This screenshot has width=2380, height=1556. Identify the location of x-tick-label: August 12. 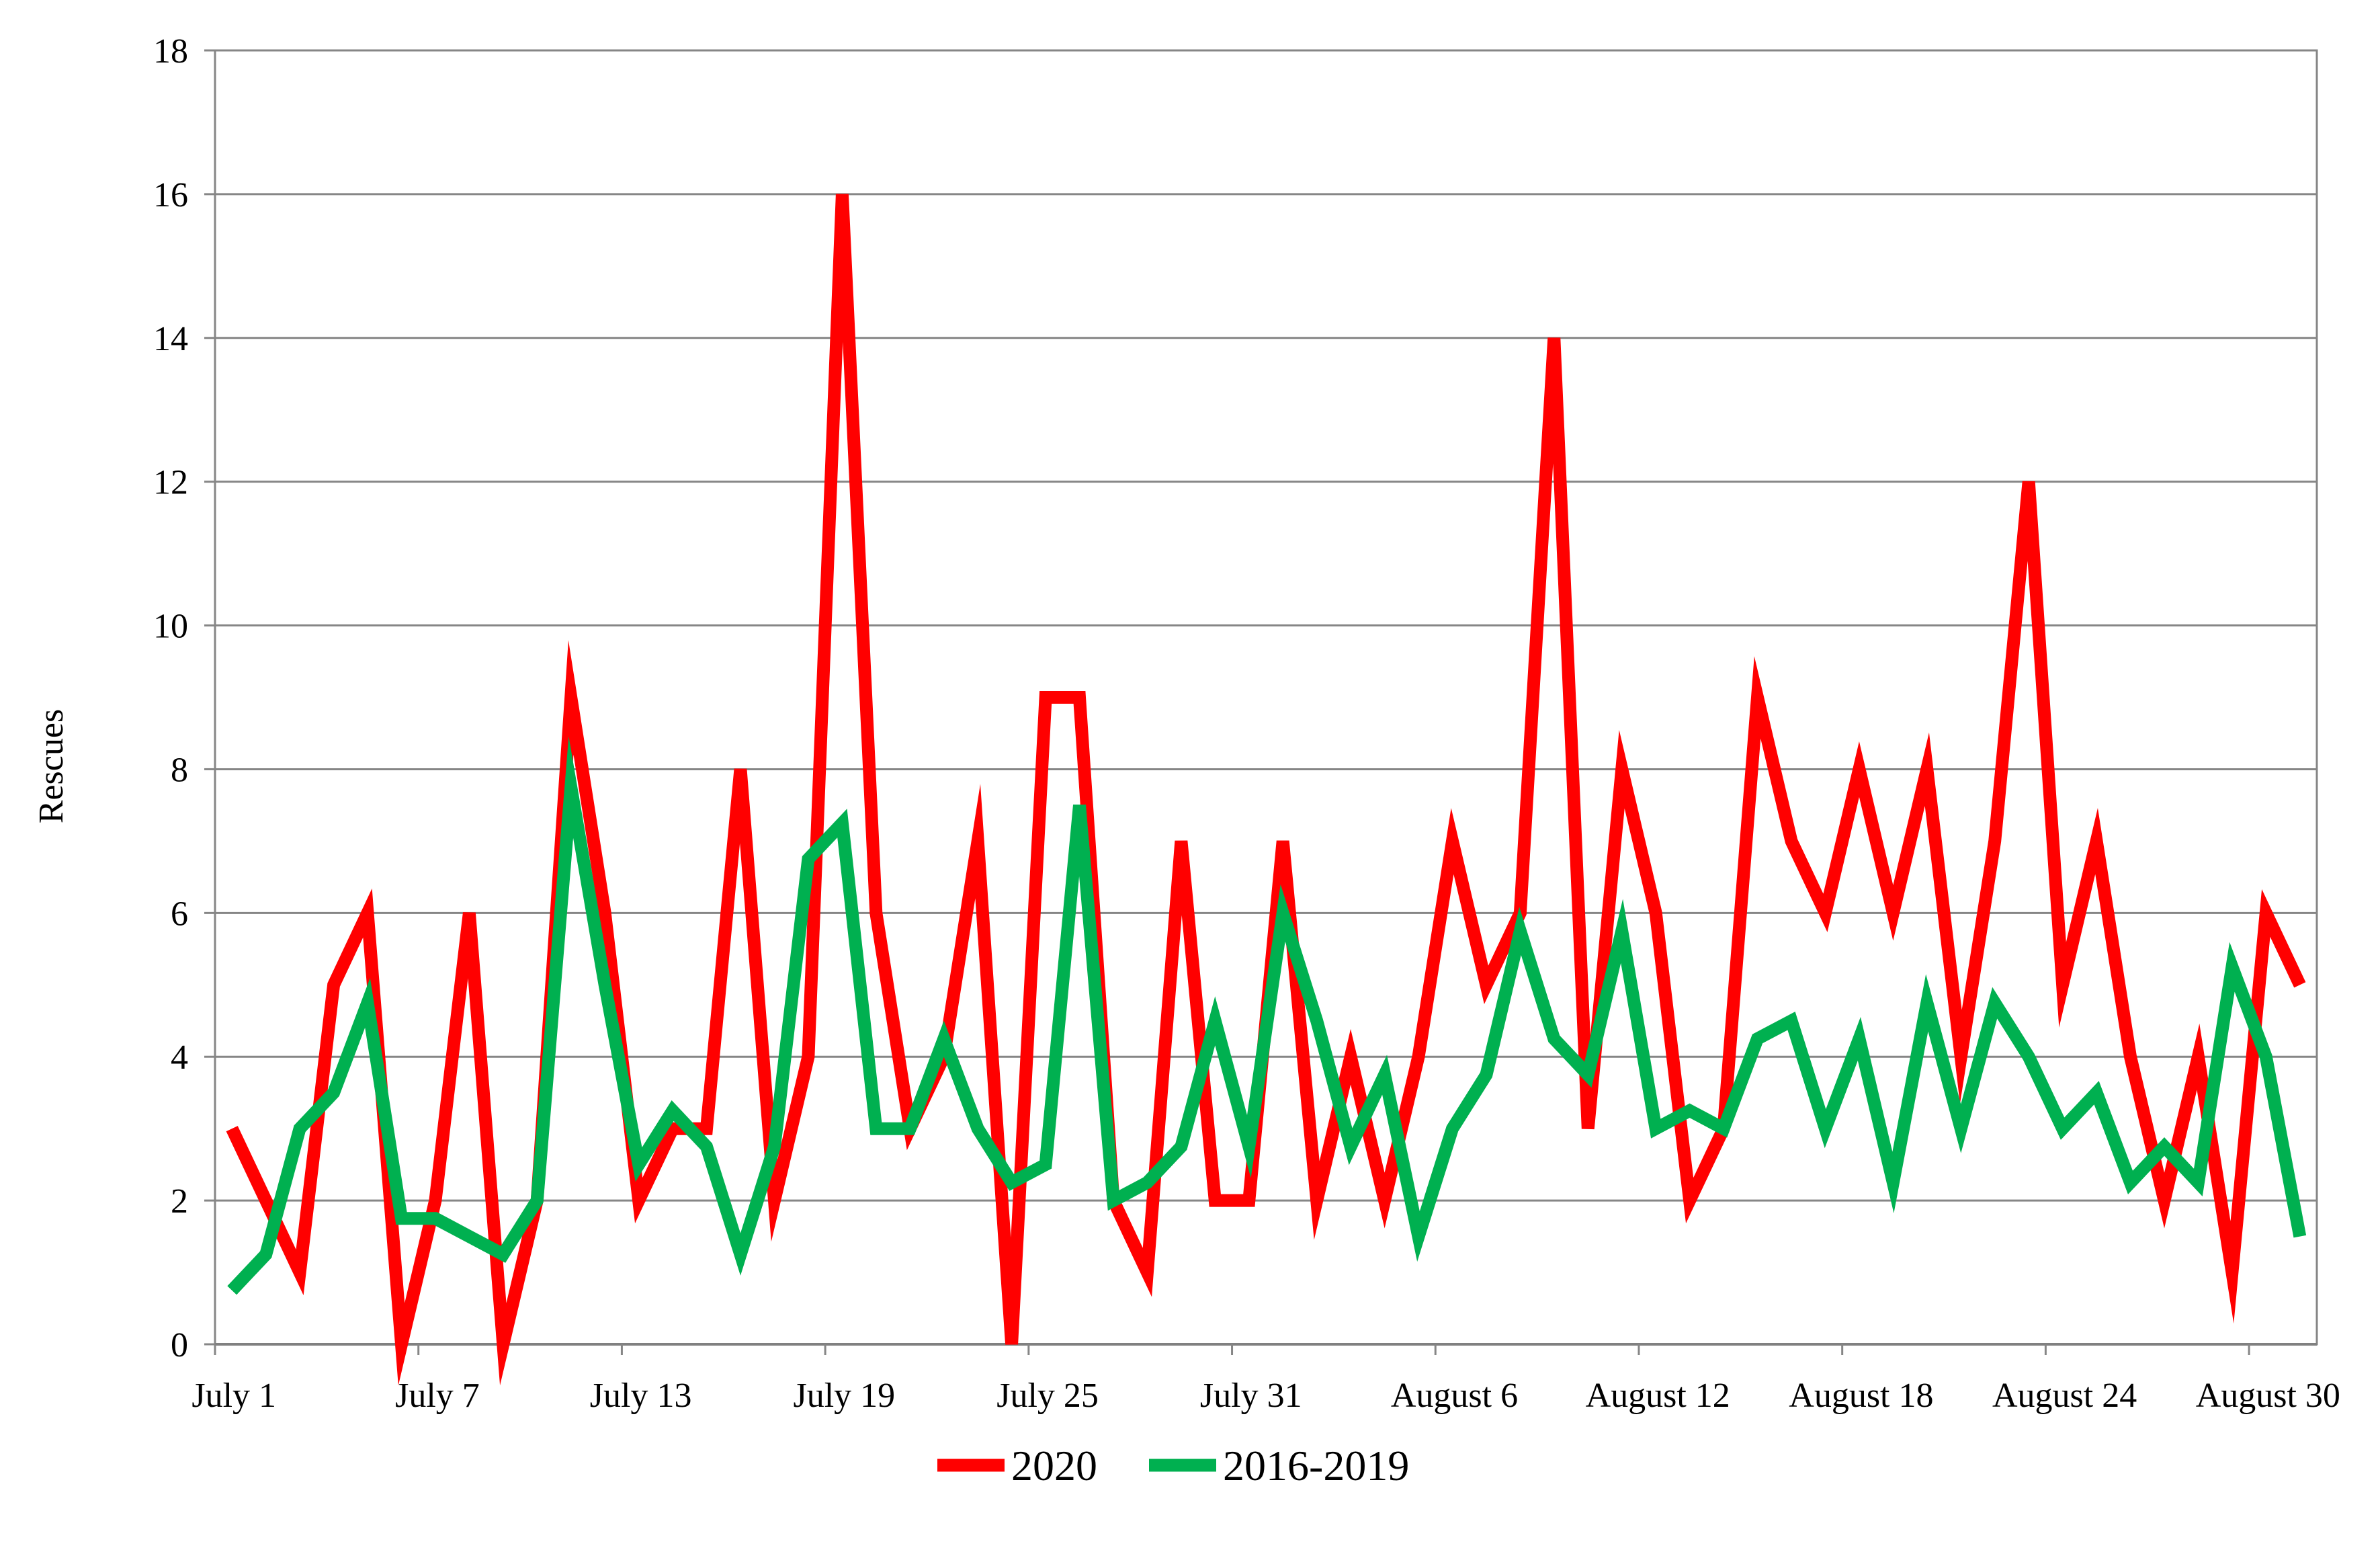
(1658, 1396).